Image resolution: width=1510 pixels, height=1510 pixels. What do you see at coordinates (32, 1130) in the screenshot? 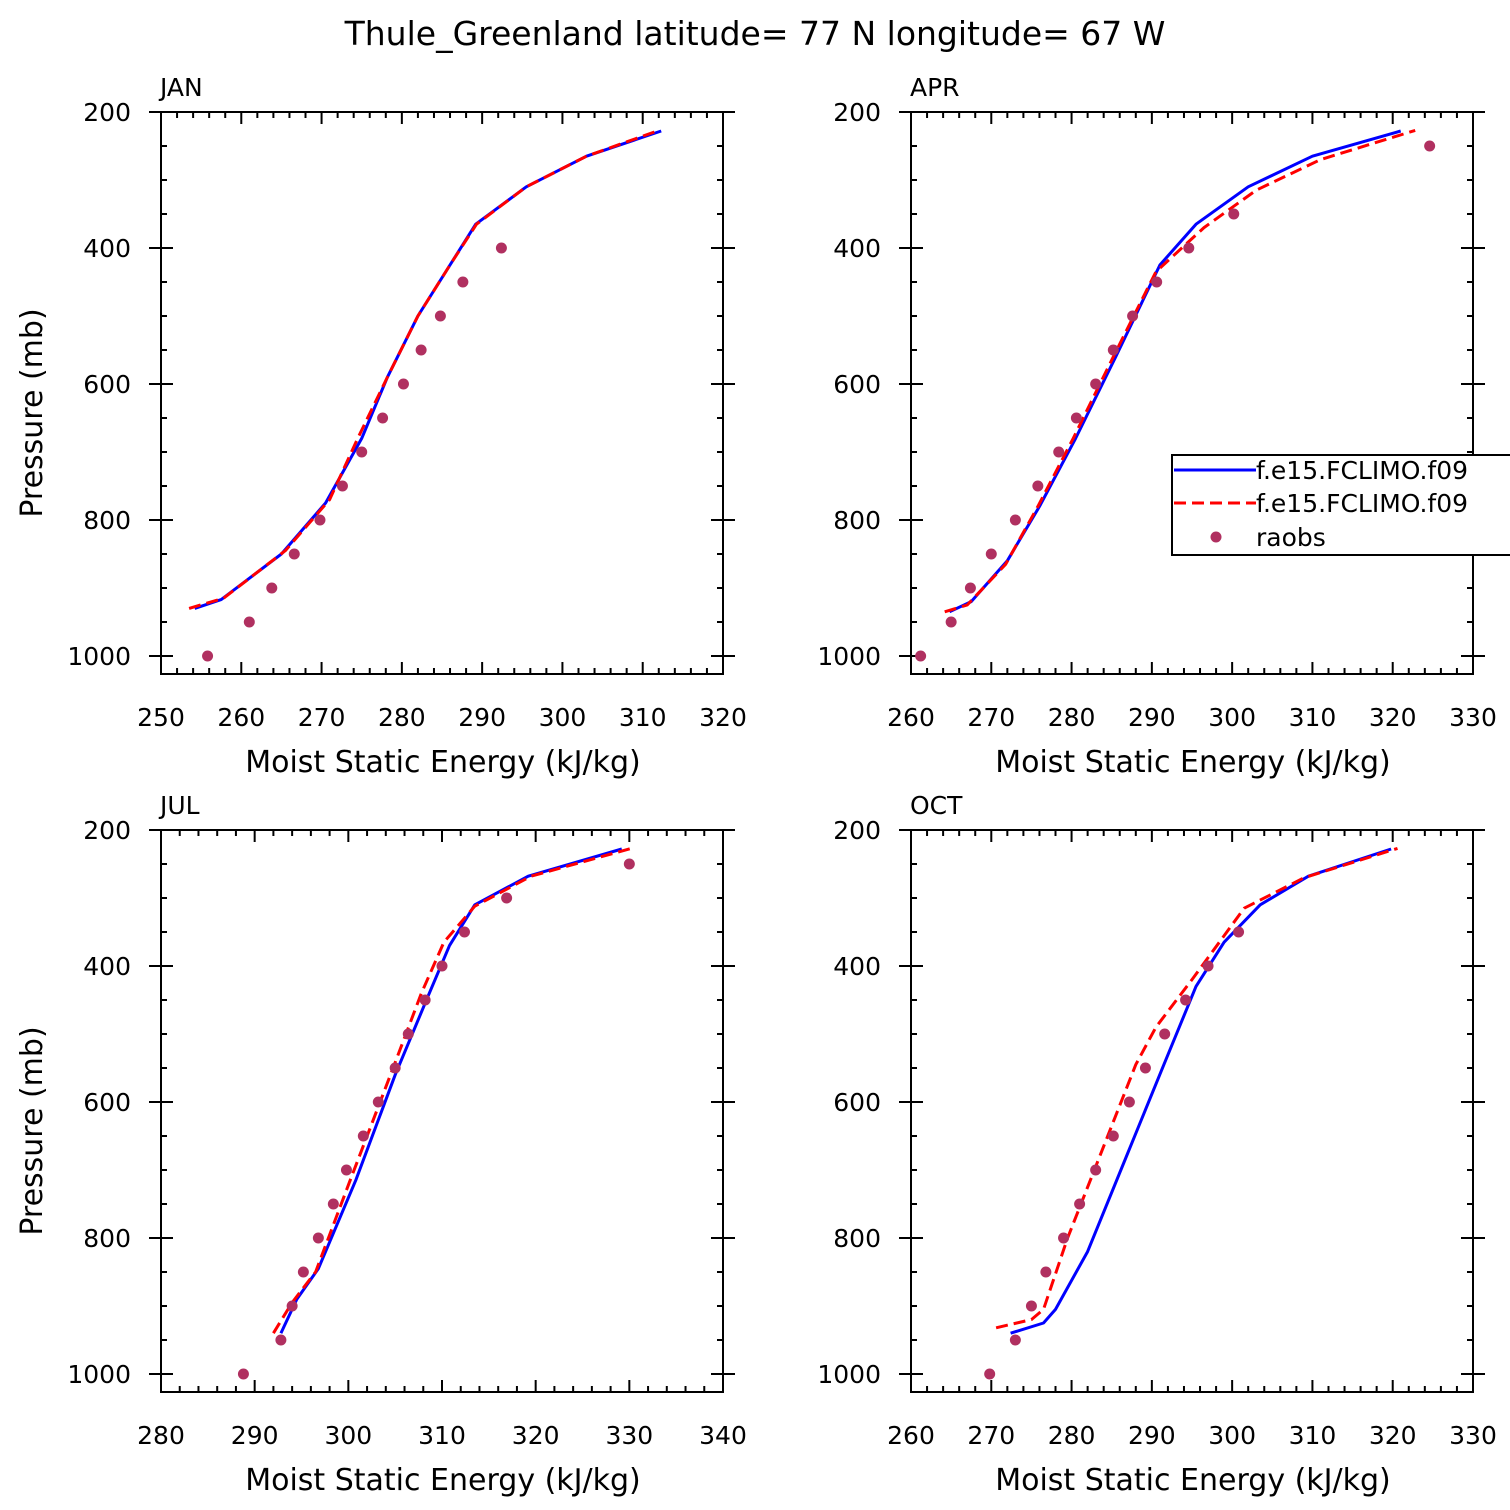
I see `y-axis-title: Pressure (mb)` at bounding box center [32, 1130].